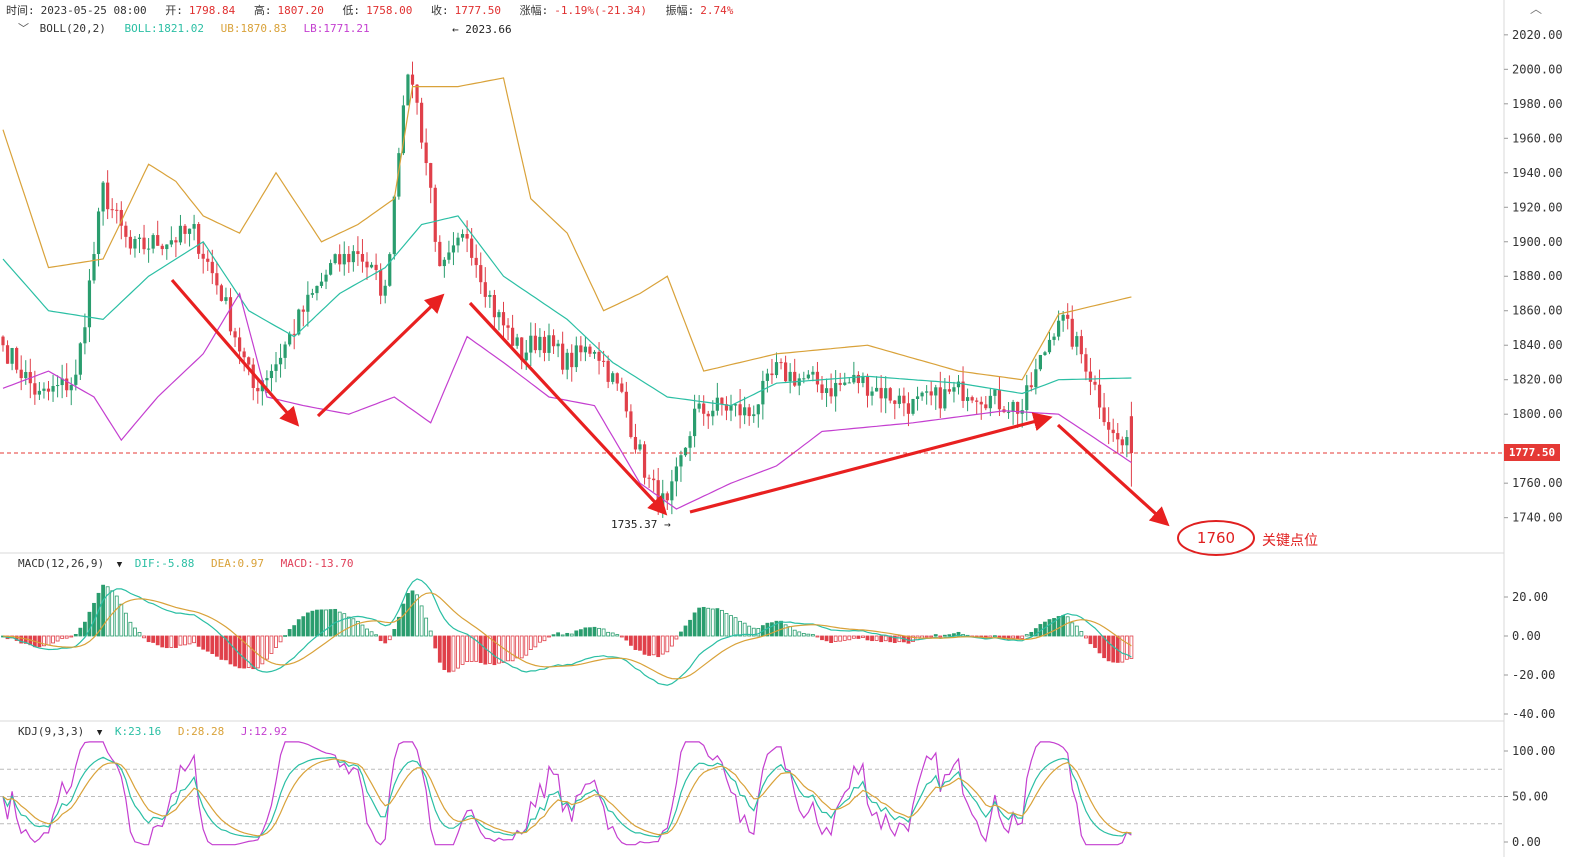 This screenshot has height=857, width=1576. I want to click on header-close: 1777.50, so click(478, 10).